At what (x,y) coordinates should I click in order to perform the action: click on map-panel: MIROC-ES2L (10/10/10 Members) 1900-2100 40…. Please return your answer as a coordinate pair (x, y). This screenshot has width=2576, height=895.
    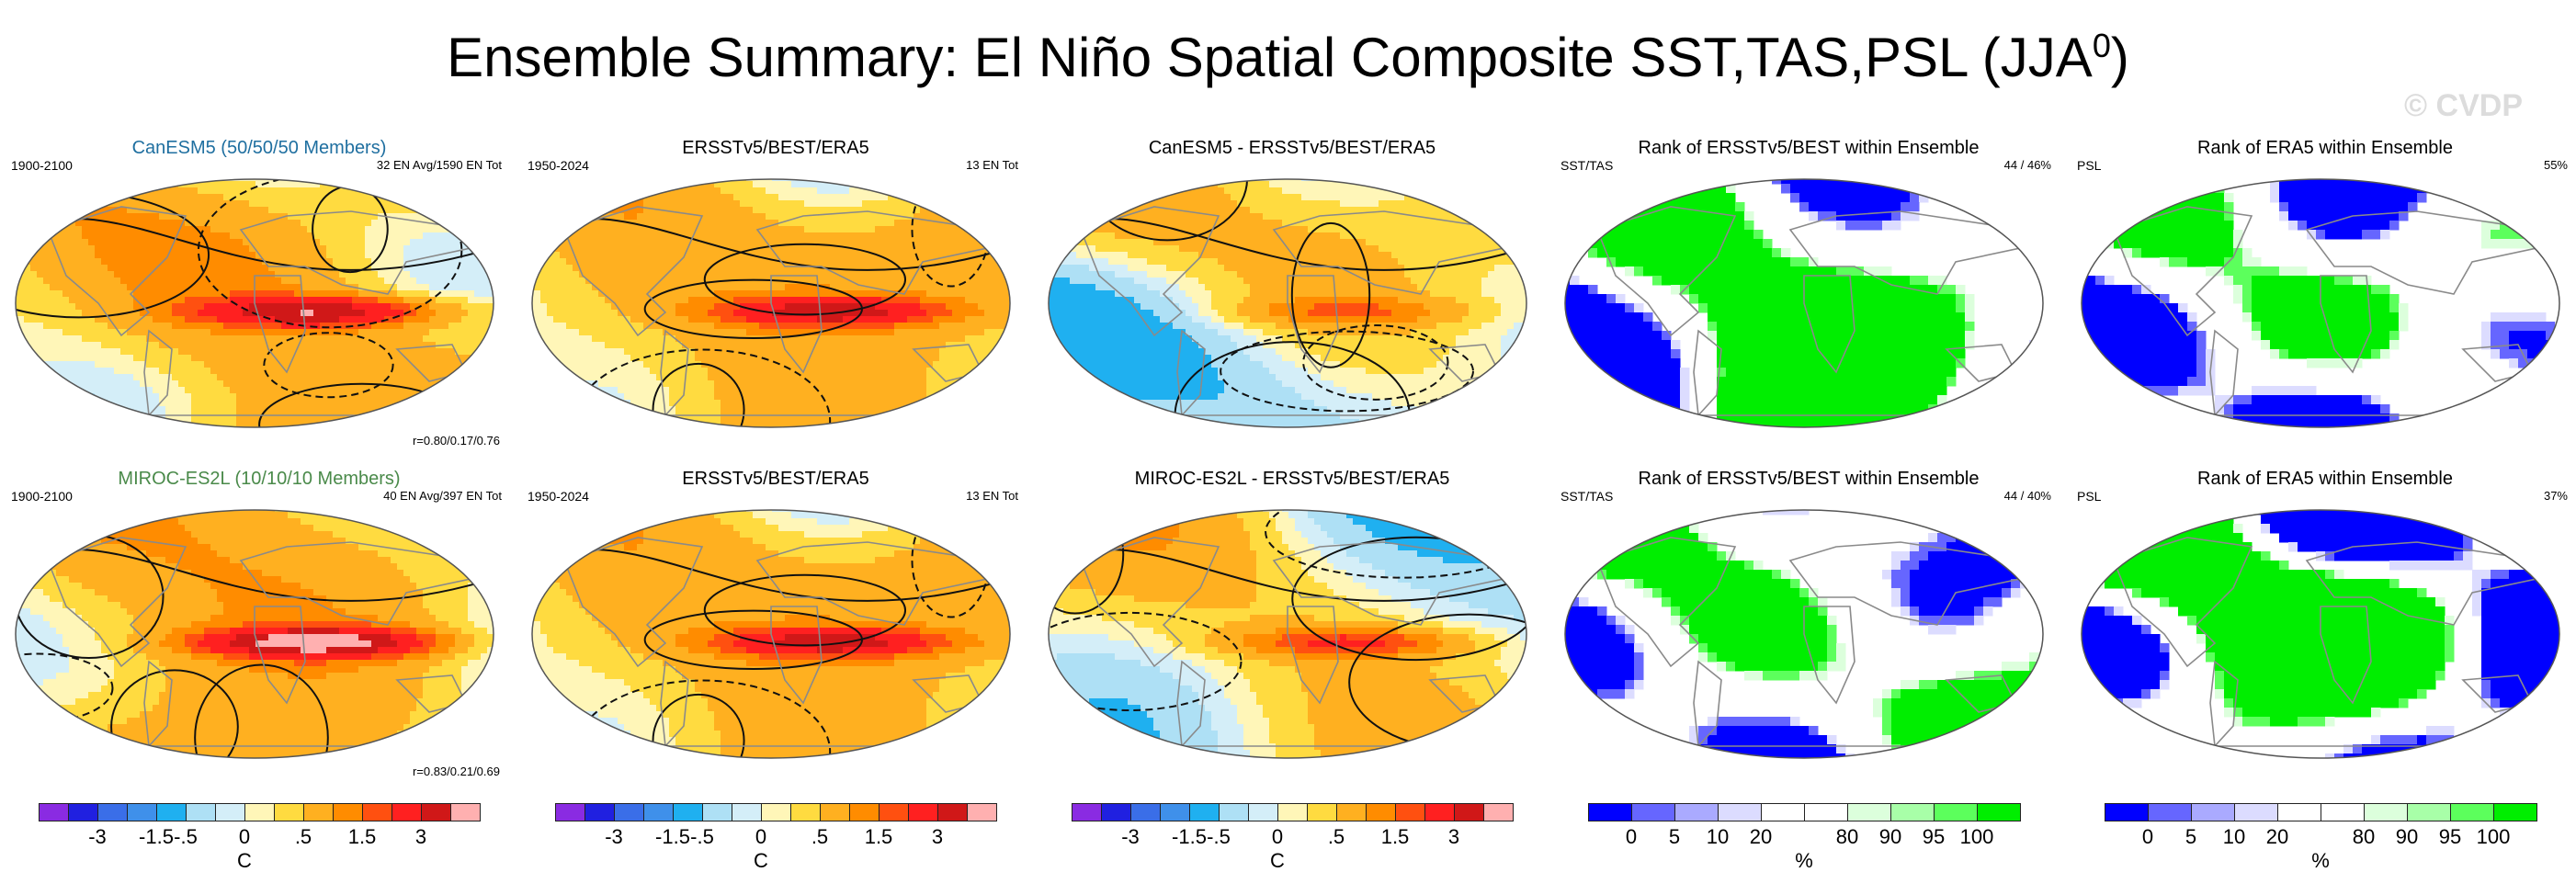
    Looking at the image, I should click on (259, 629).